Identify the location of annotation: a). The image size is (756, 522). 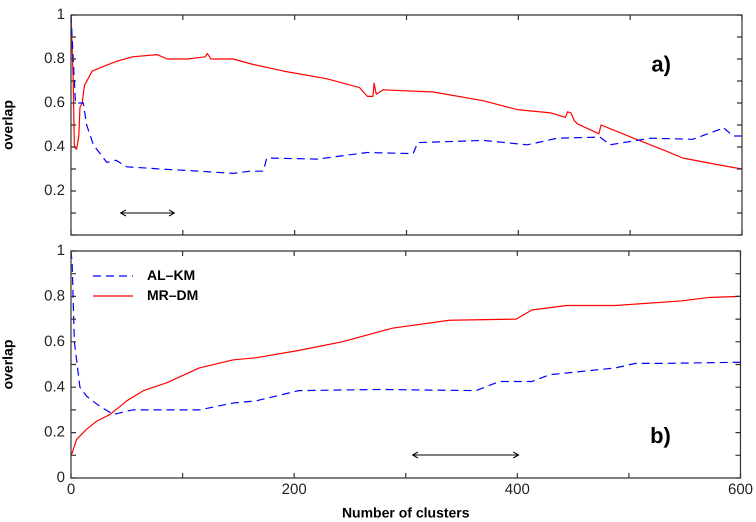
(661, 64).